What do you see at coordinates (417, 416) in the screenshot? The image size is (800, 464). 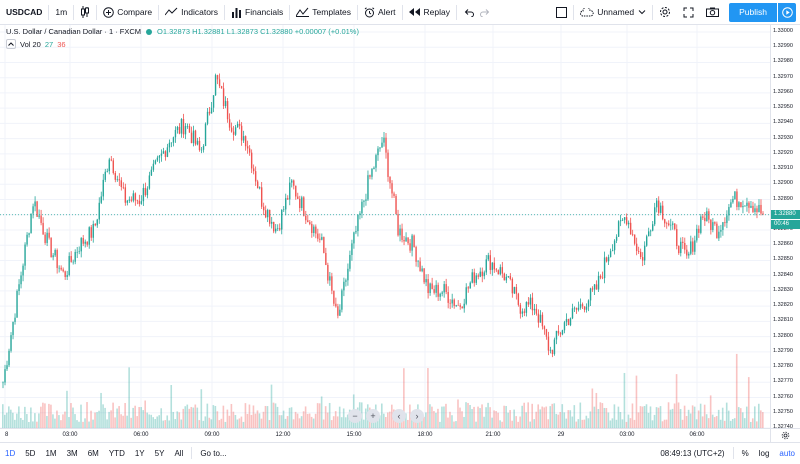 I see `scroll-right-button: ›` at bounding box center [417, 416].